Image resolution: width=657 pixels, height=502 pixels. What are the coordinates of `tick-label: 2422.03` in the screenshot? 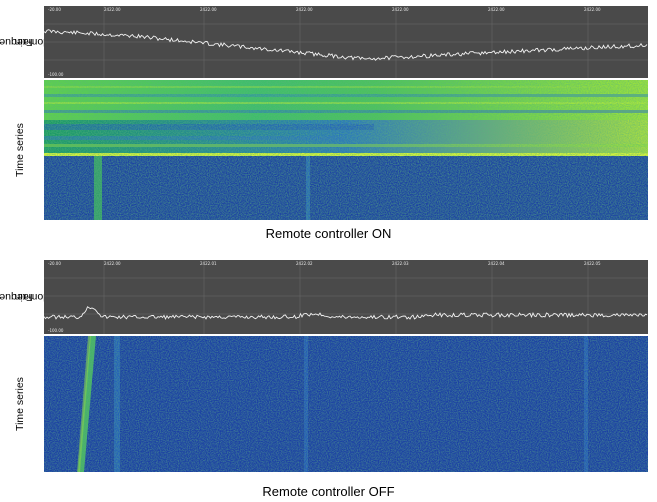 It's located at (400, 263).